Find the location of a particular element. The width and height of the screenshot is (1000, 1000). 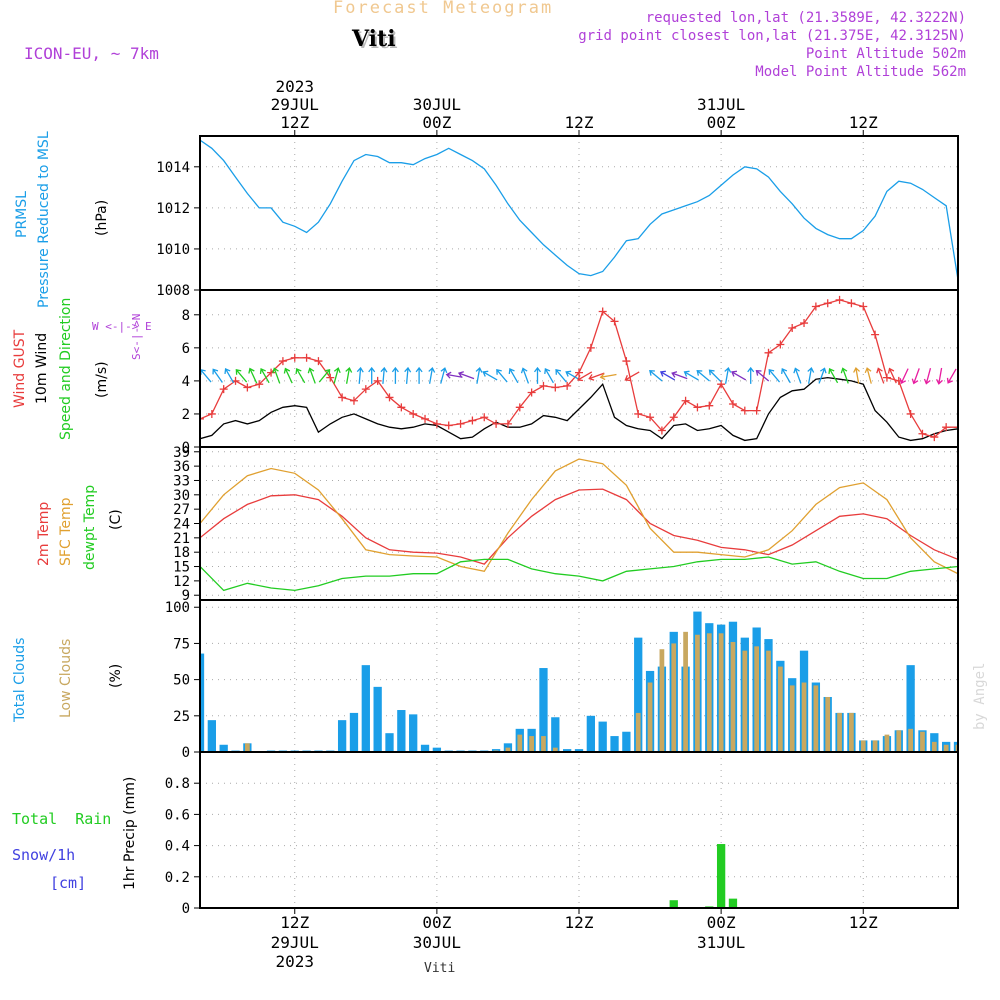

temp-sfc-line is located at coordinates (579, 516).